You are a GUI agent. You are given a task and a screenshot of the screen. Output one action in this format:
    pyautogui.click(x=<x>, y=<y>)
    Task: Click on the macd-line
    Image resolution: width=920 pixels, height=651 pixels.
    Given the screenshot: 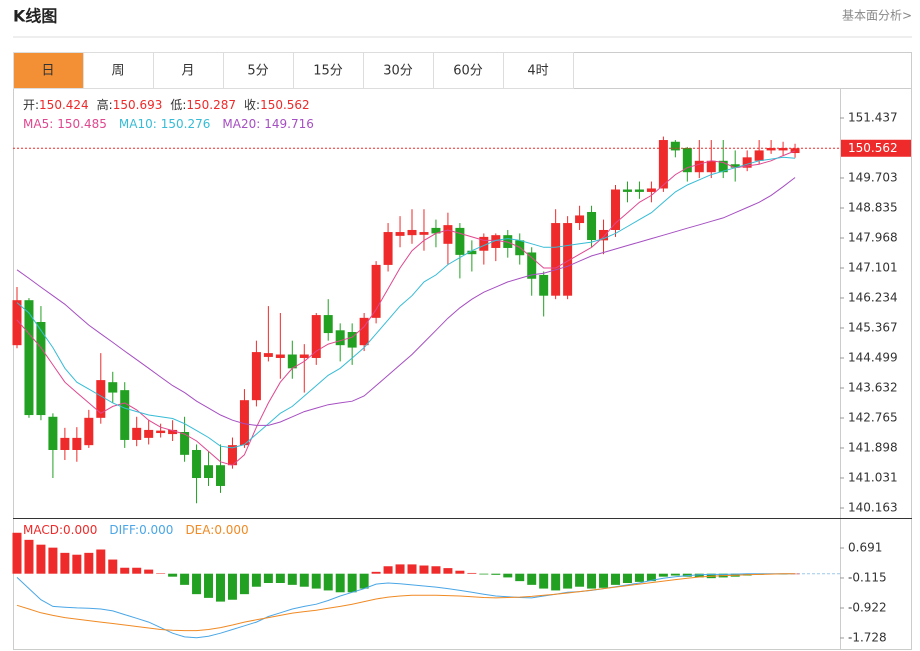 What is the action you would take?
    pyautogui.click(x=406, y=602)
    